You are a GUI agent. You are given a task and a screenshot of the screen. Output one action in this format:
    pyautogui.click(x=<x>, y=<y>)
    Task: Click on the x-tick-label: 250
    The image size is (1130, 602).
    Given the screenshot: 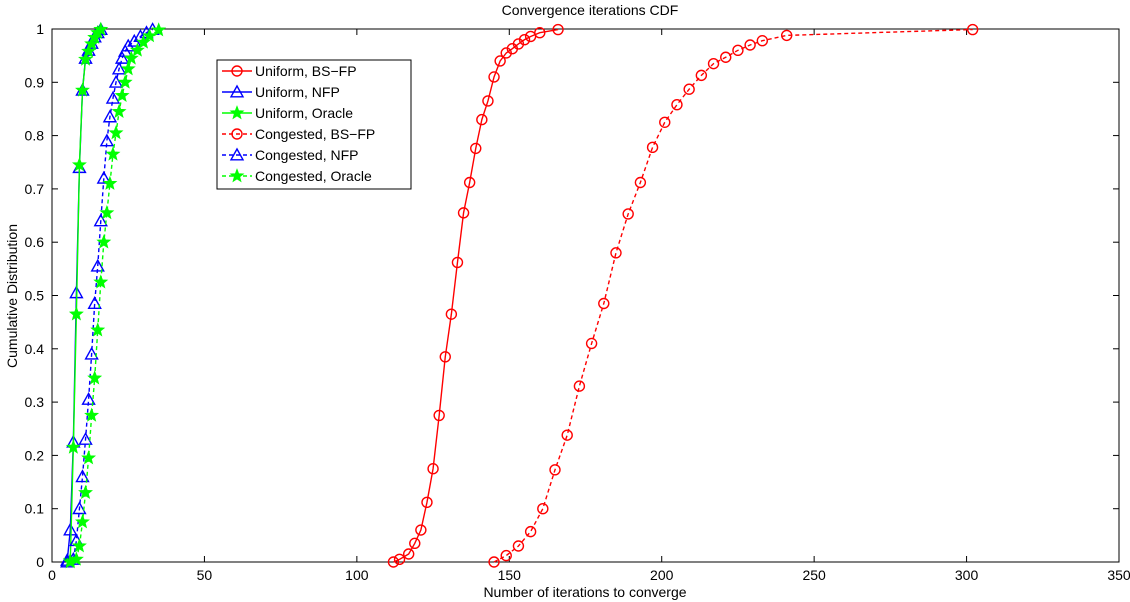 What is the action you would take?
    pyautogui.click(x=814, y=575)
    